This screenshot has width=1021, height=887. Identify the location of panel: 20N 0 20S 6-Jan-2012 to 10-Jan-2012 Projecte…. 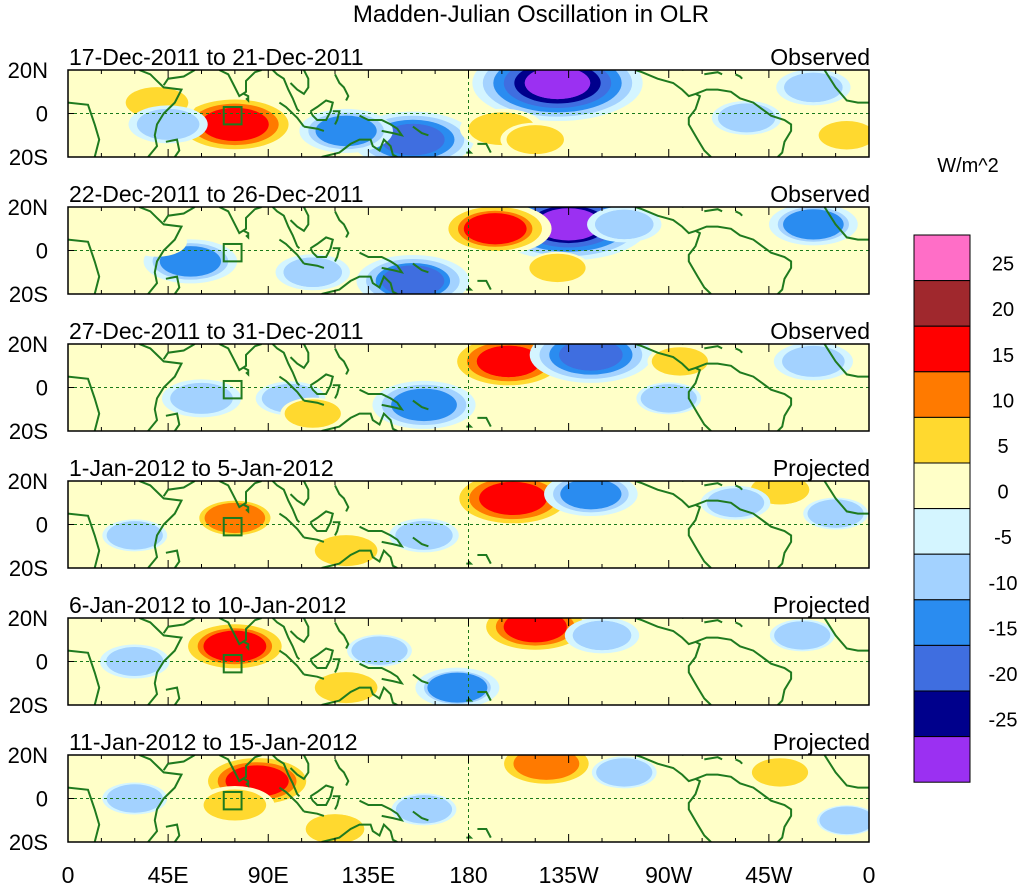
(439, 655).